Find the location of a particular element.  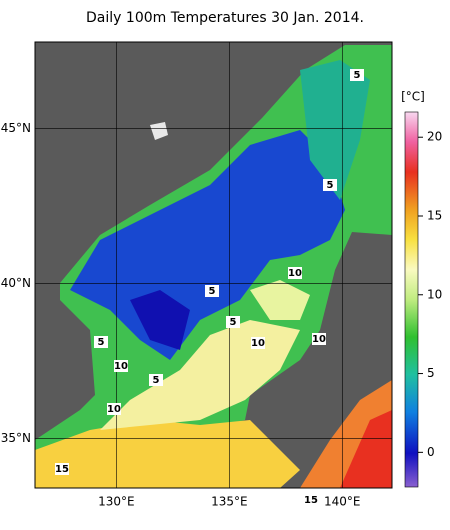

cold-core is located at coordinates (160, 320).